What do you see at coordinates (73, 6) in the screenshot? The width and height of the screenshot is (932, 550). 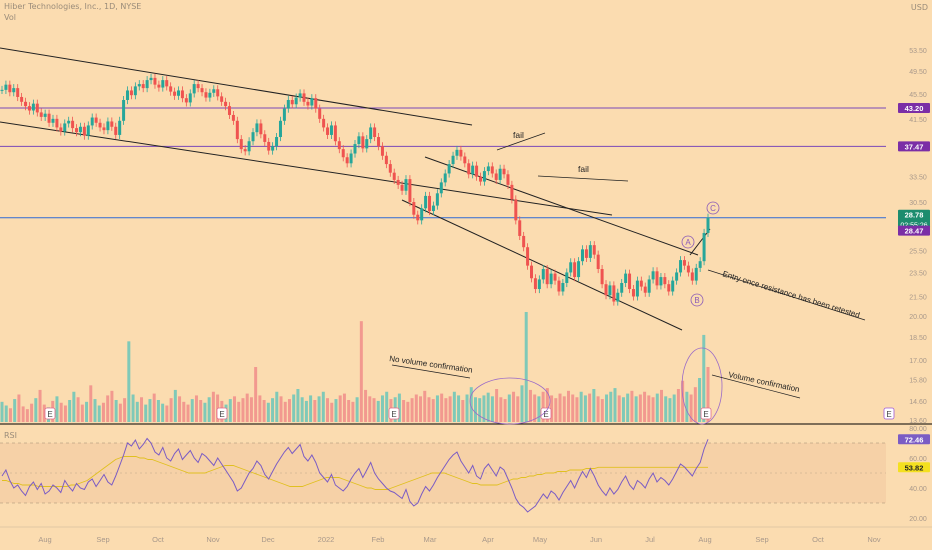 I see `symbol-title: Hiber Technologies, Inc., 1D, NYSE` at bounding box center [73, 6].